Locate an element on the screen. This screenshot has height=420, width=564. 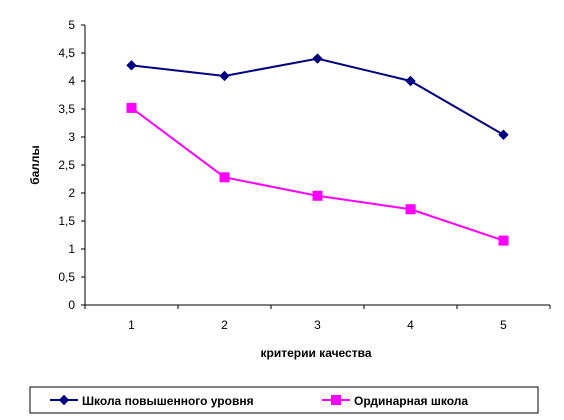
legend: Школа повышенного уровня Ординарная школа is located at coordinates (284, 400).